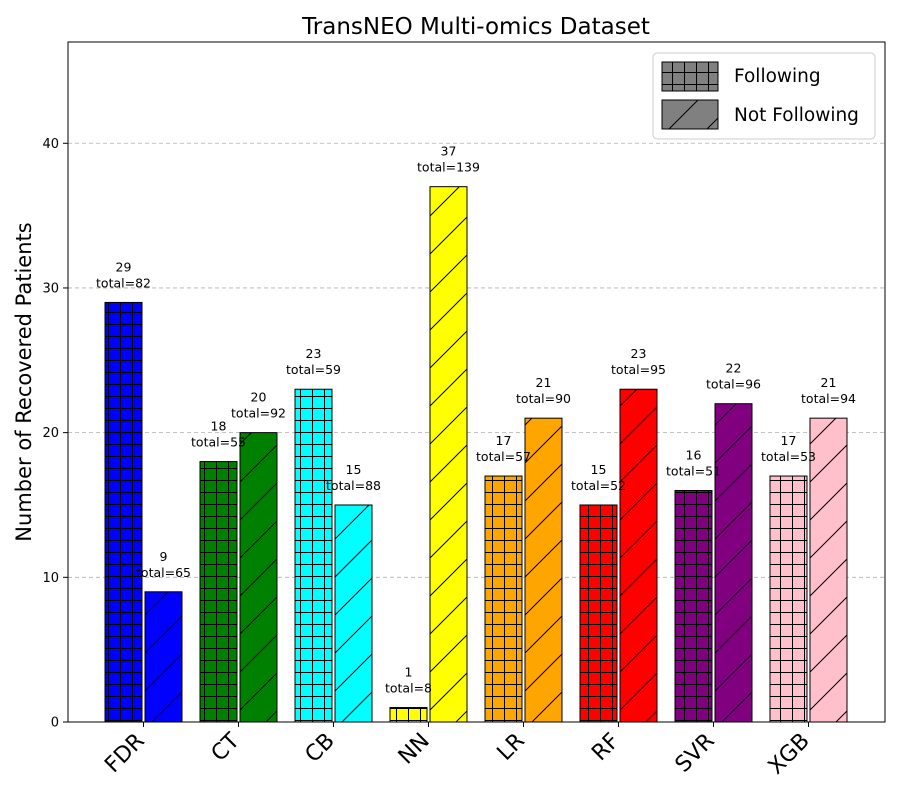  What do you see at coordinates (259, 397) in the screenshot?
I see `bar-value-label: 20` at bounding box center [259, 397].